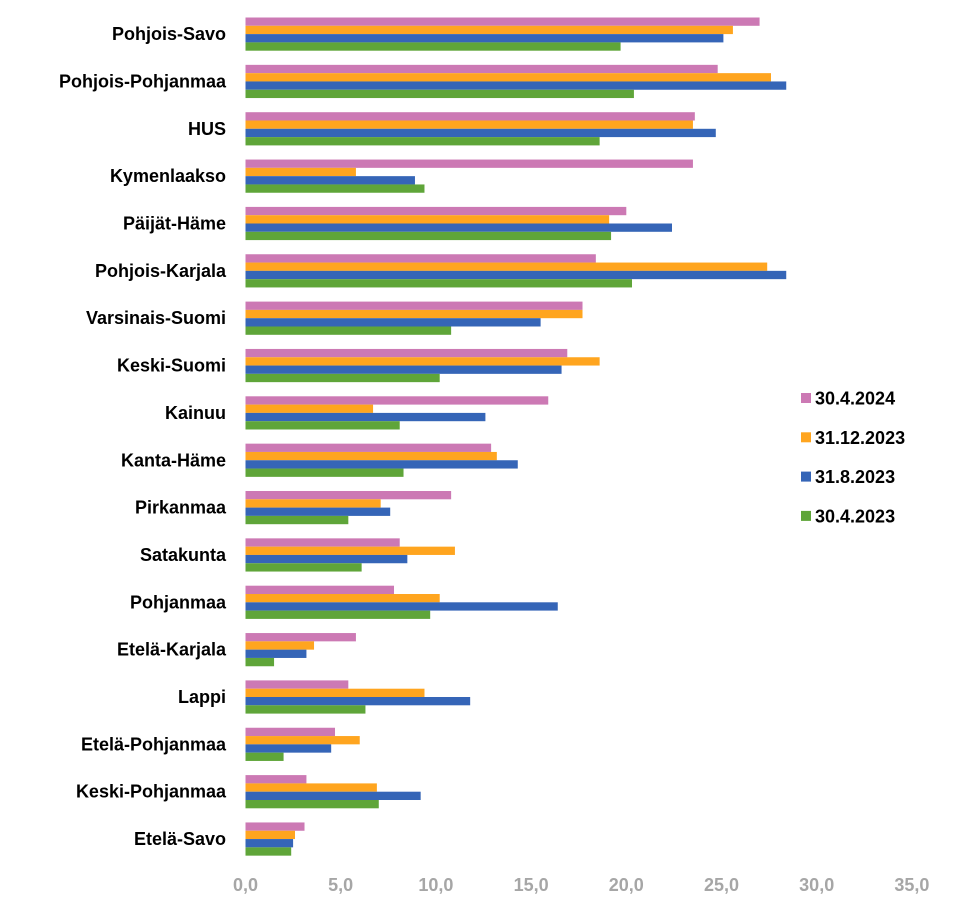 The height and width of the screenshot is (915, 964). I want to click on category-label: Keski-Suomi, so click(171, 366).